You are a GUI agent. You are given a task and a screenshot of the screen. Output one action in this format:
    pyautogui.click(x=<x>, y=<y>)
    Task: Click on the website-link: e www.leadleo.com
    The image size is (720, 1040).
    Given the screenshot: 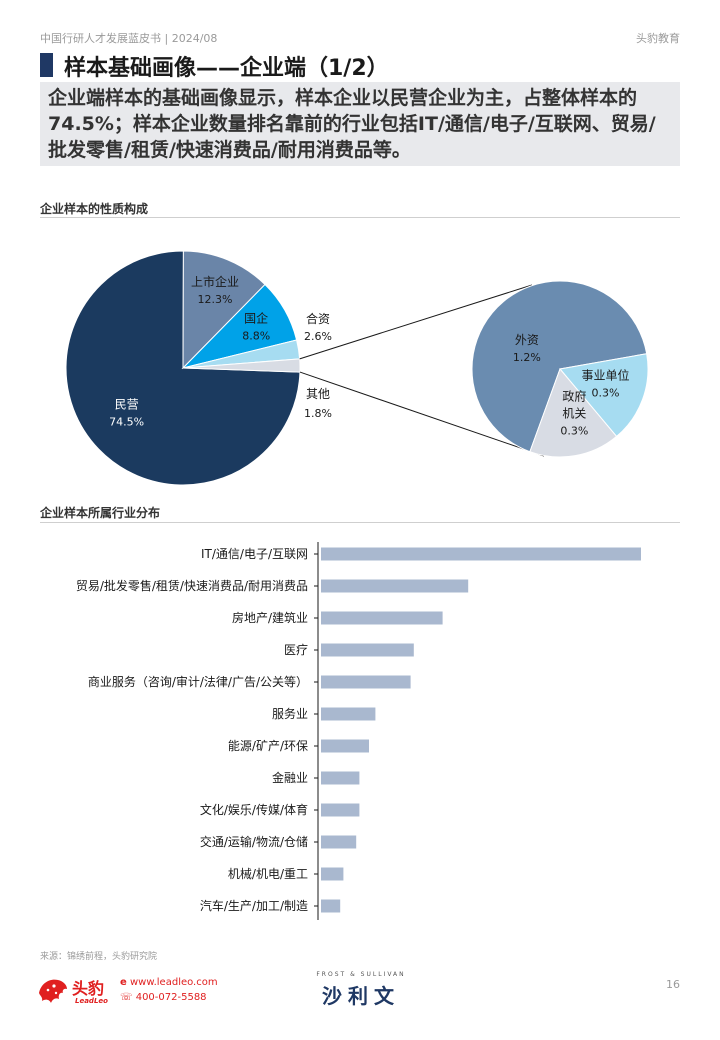 What is the action you would take?
    pyautogui.click(x=169, y=982)
    